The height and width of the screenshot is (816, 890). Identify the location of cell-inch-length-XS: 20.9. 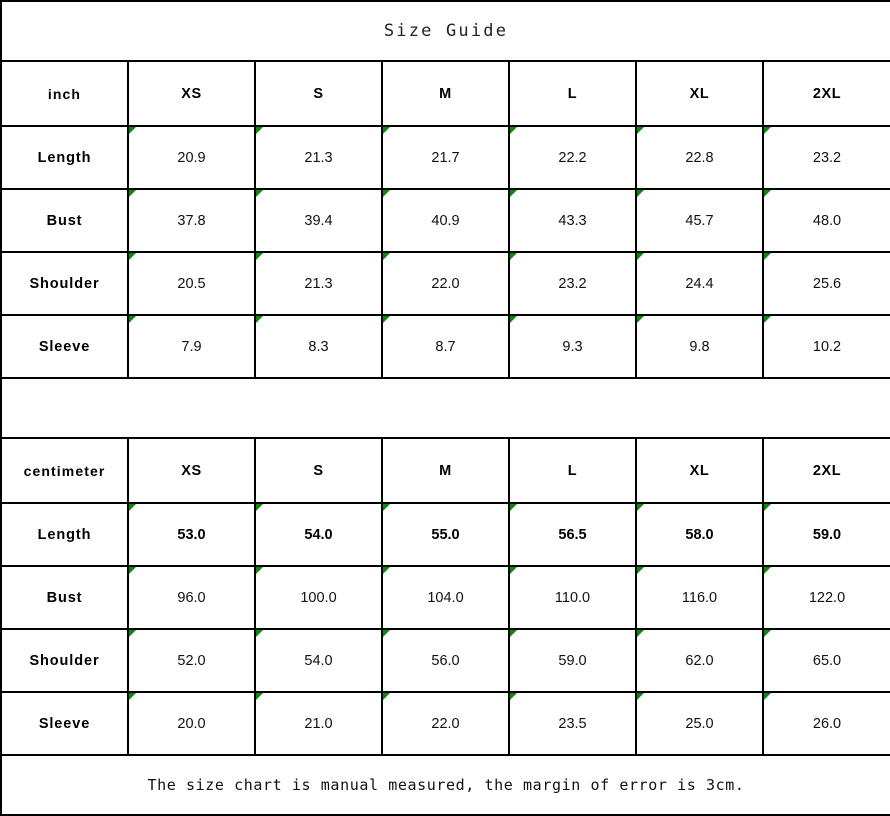
(191, 157).